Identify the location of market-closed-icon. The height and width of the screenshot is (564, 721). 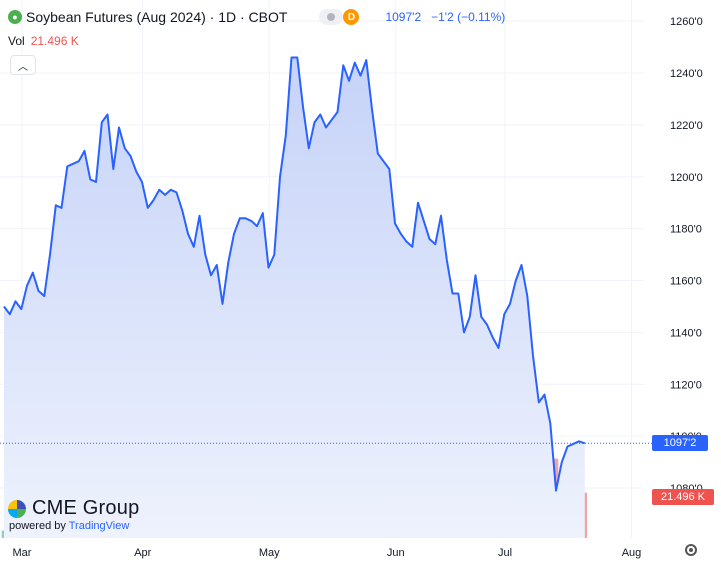
(331, 17).